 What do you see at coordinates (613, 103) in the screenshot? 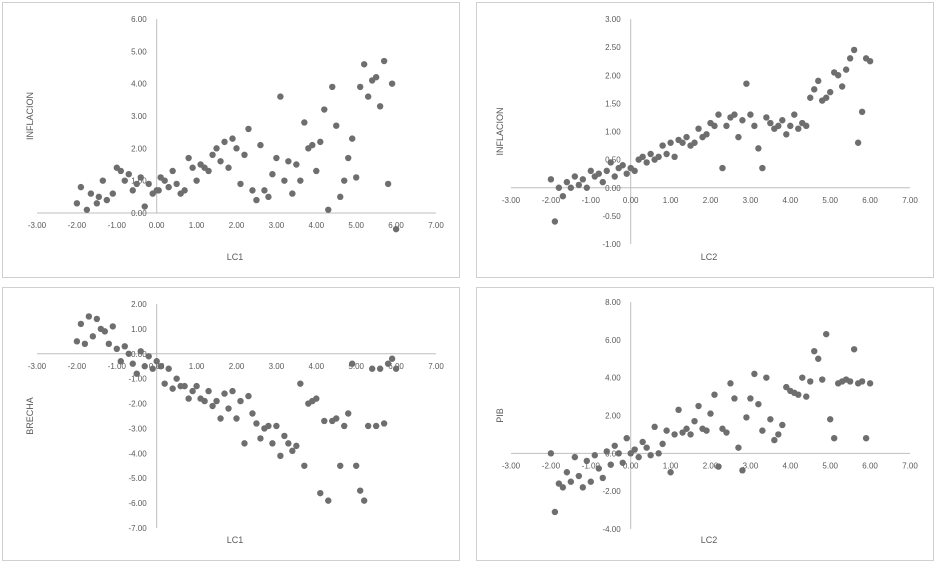
I see `y-tick-label: 1.50` at bounding box center [613, 103].